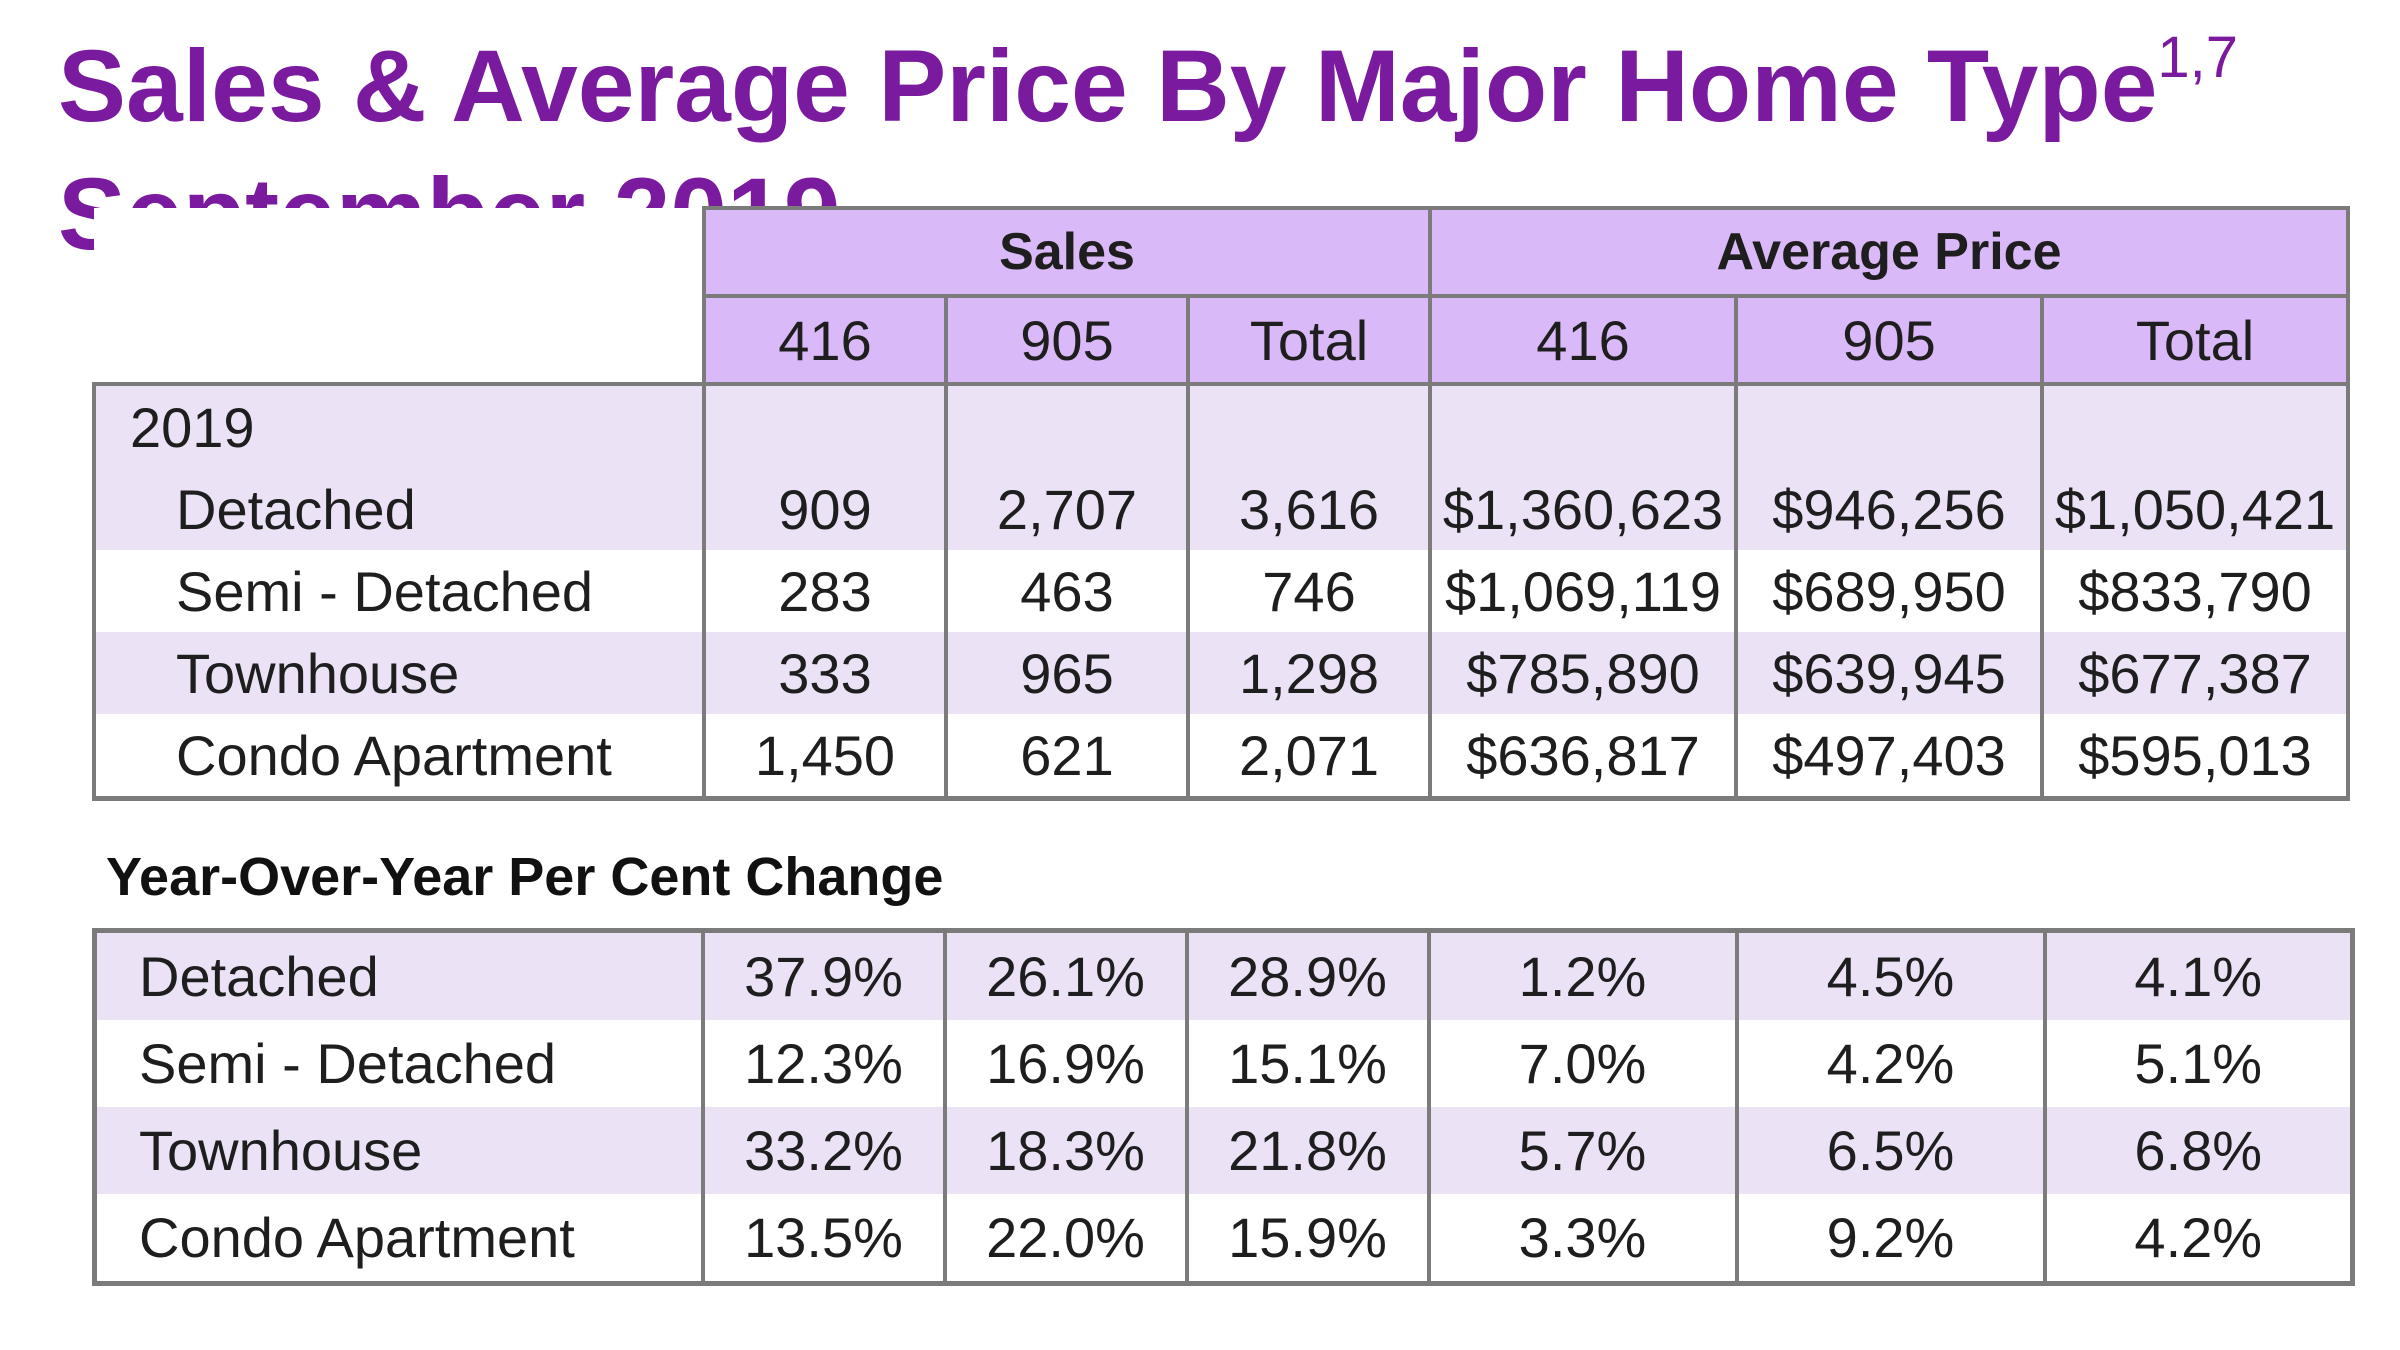 The height and width of the screenshot is (1350, 2400). What do you see at coordinates (1582, 975) in the screenshot?
I see `table-cell: 1.2%` at bounding box center [1582, 975].